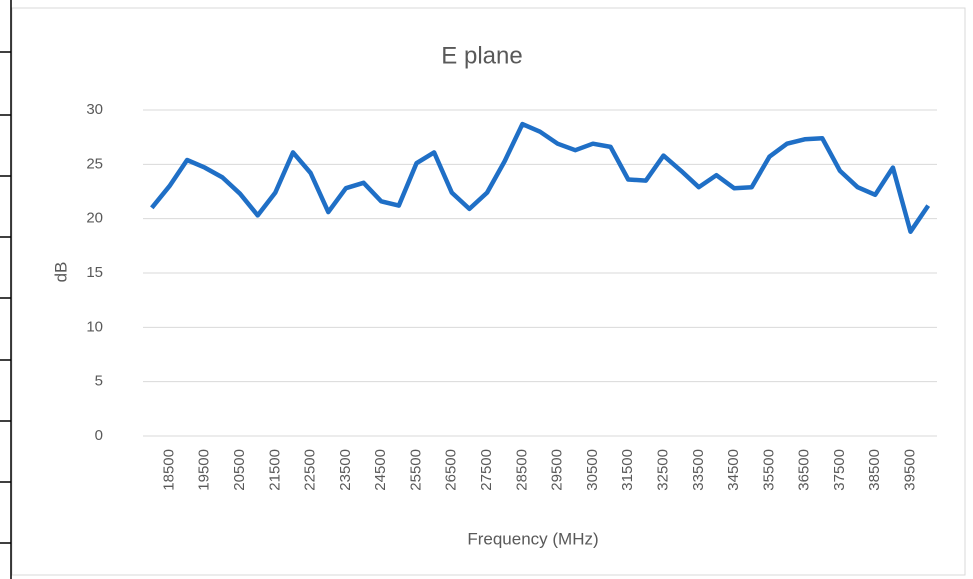  Describe the element at coordinates (99, 381) in the screenshot. I see `y-tick-label: 5` at that location.